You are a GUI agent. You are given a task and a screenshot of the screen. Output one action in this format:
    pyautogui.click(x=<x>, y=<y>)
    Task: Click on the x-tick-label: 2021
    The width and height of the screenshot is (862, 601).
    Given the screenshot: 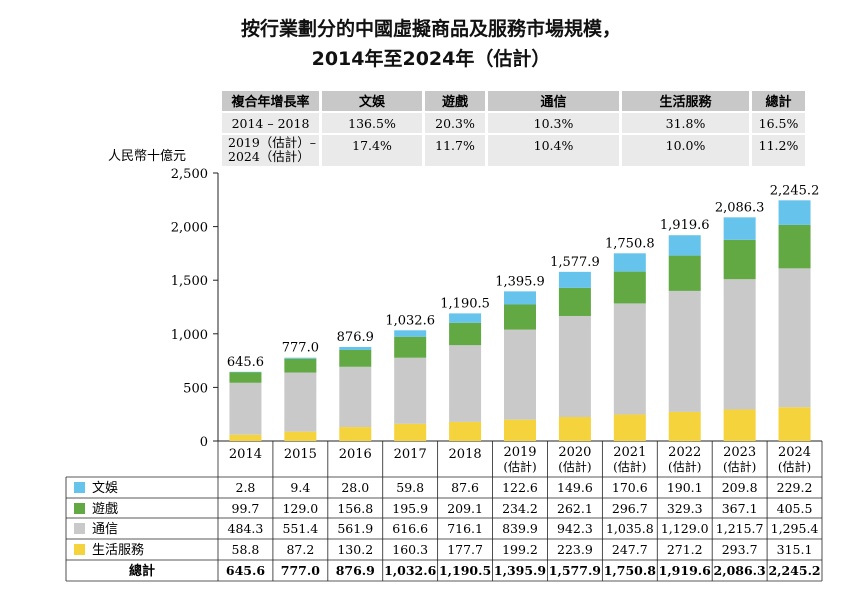 What is the action you would take?
    pyautogui.click(x=629, y=452)
    